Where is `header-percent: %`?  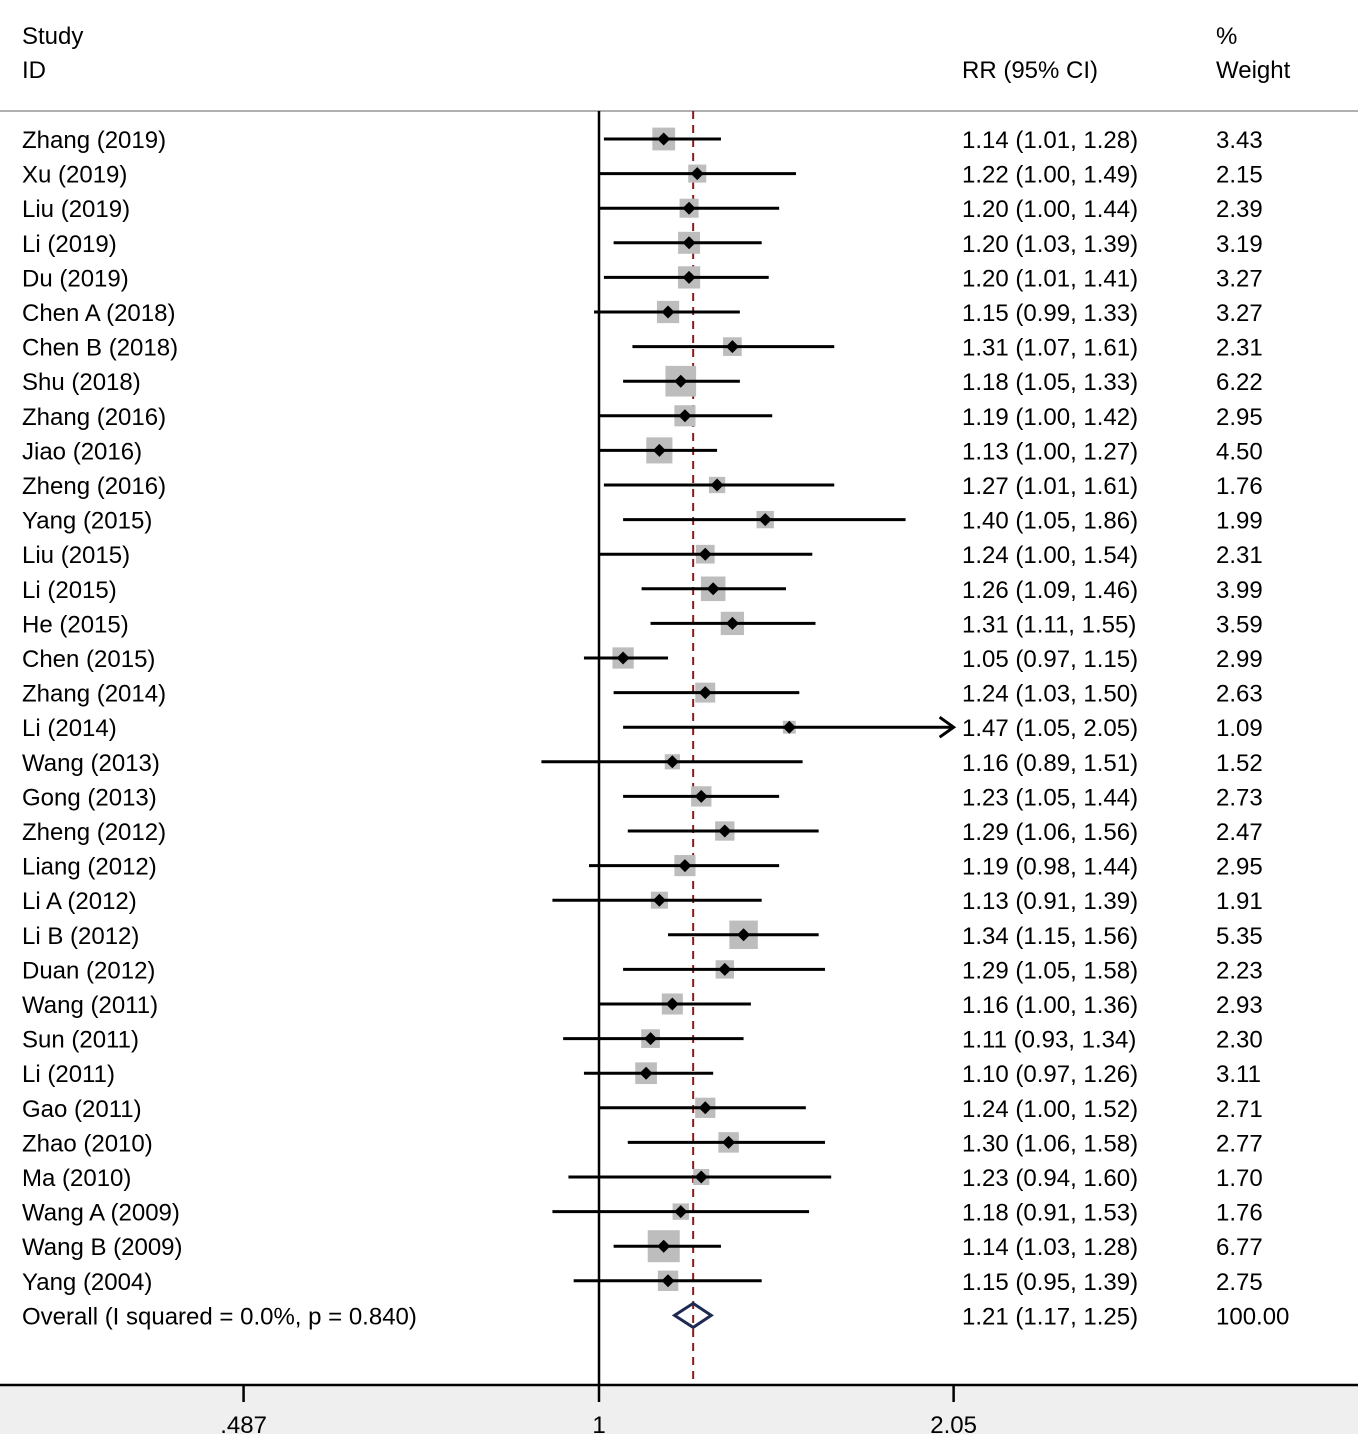
header-percent: % is located at coordinates (1226, 36).